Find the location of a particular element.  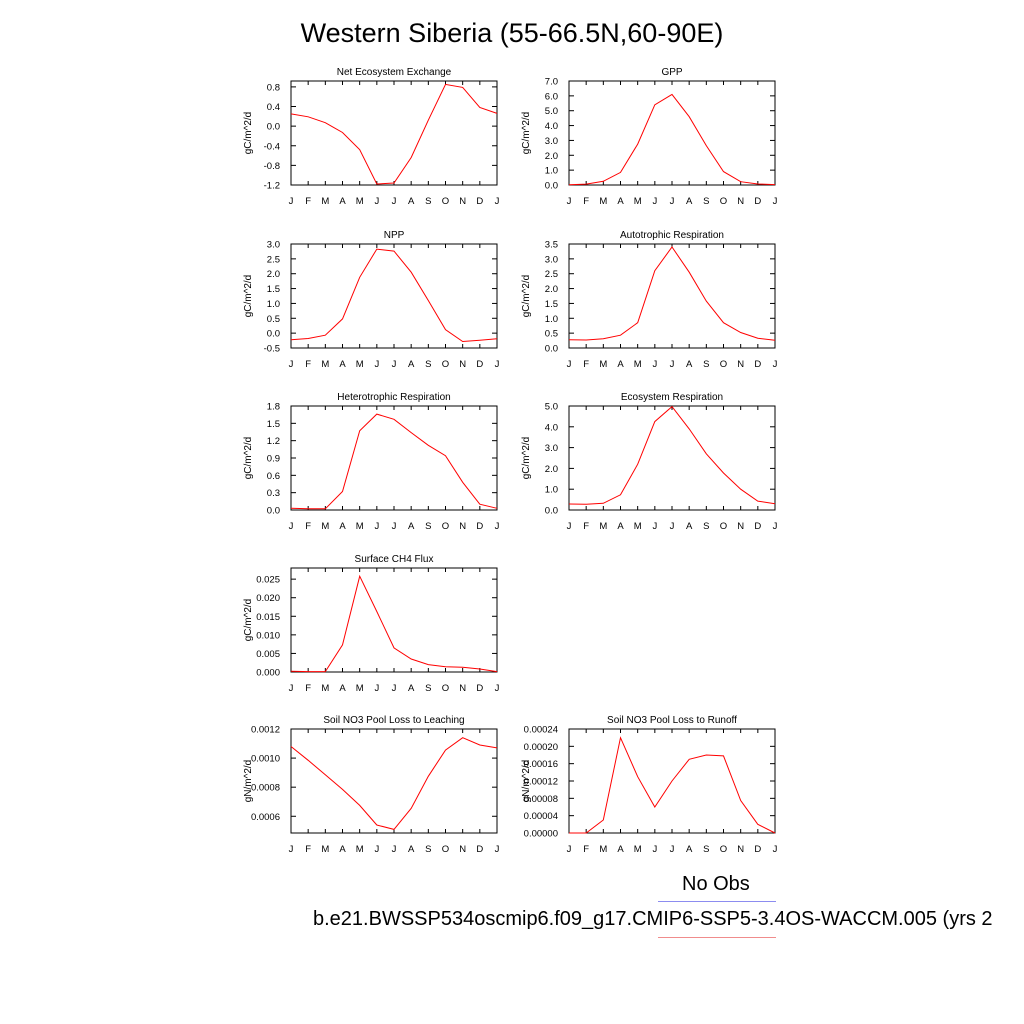

y-tick-label: 1.0 is located at coordinates (551, 490).